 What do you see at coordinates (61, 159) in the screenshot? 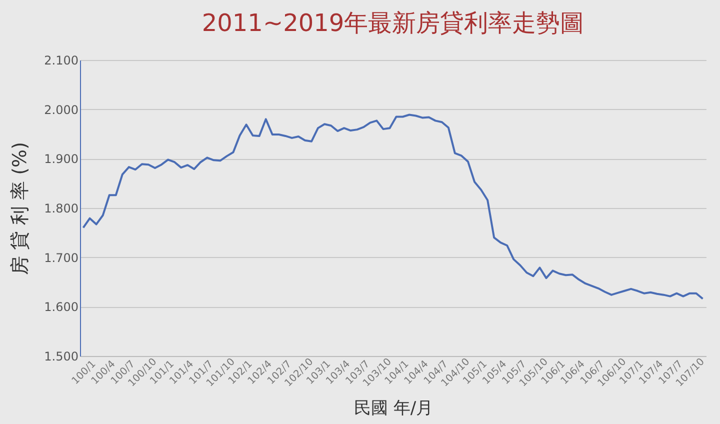
I see `y-tick-label: 1.900` at bounding box center [61, 159].